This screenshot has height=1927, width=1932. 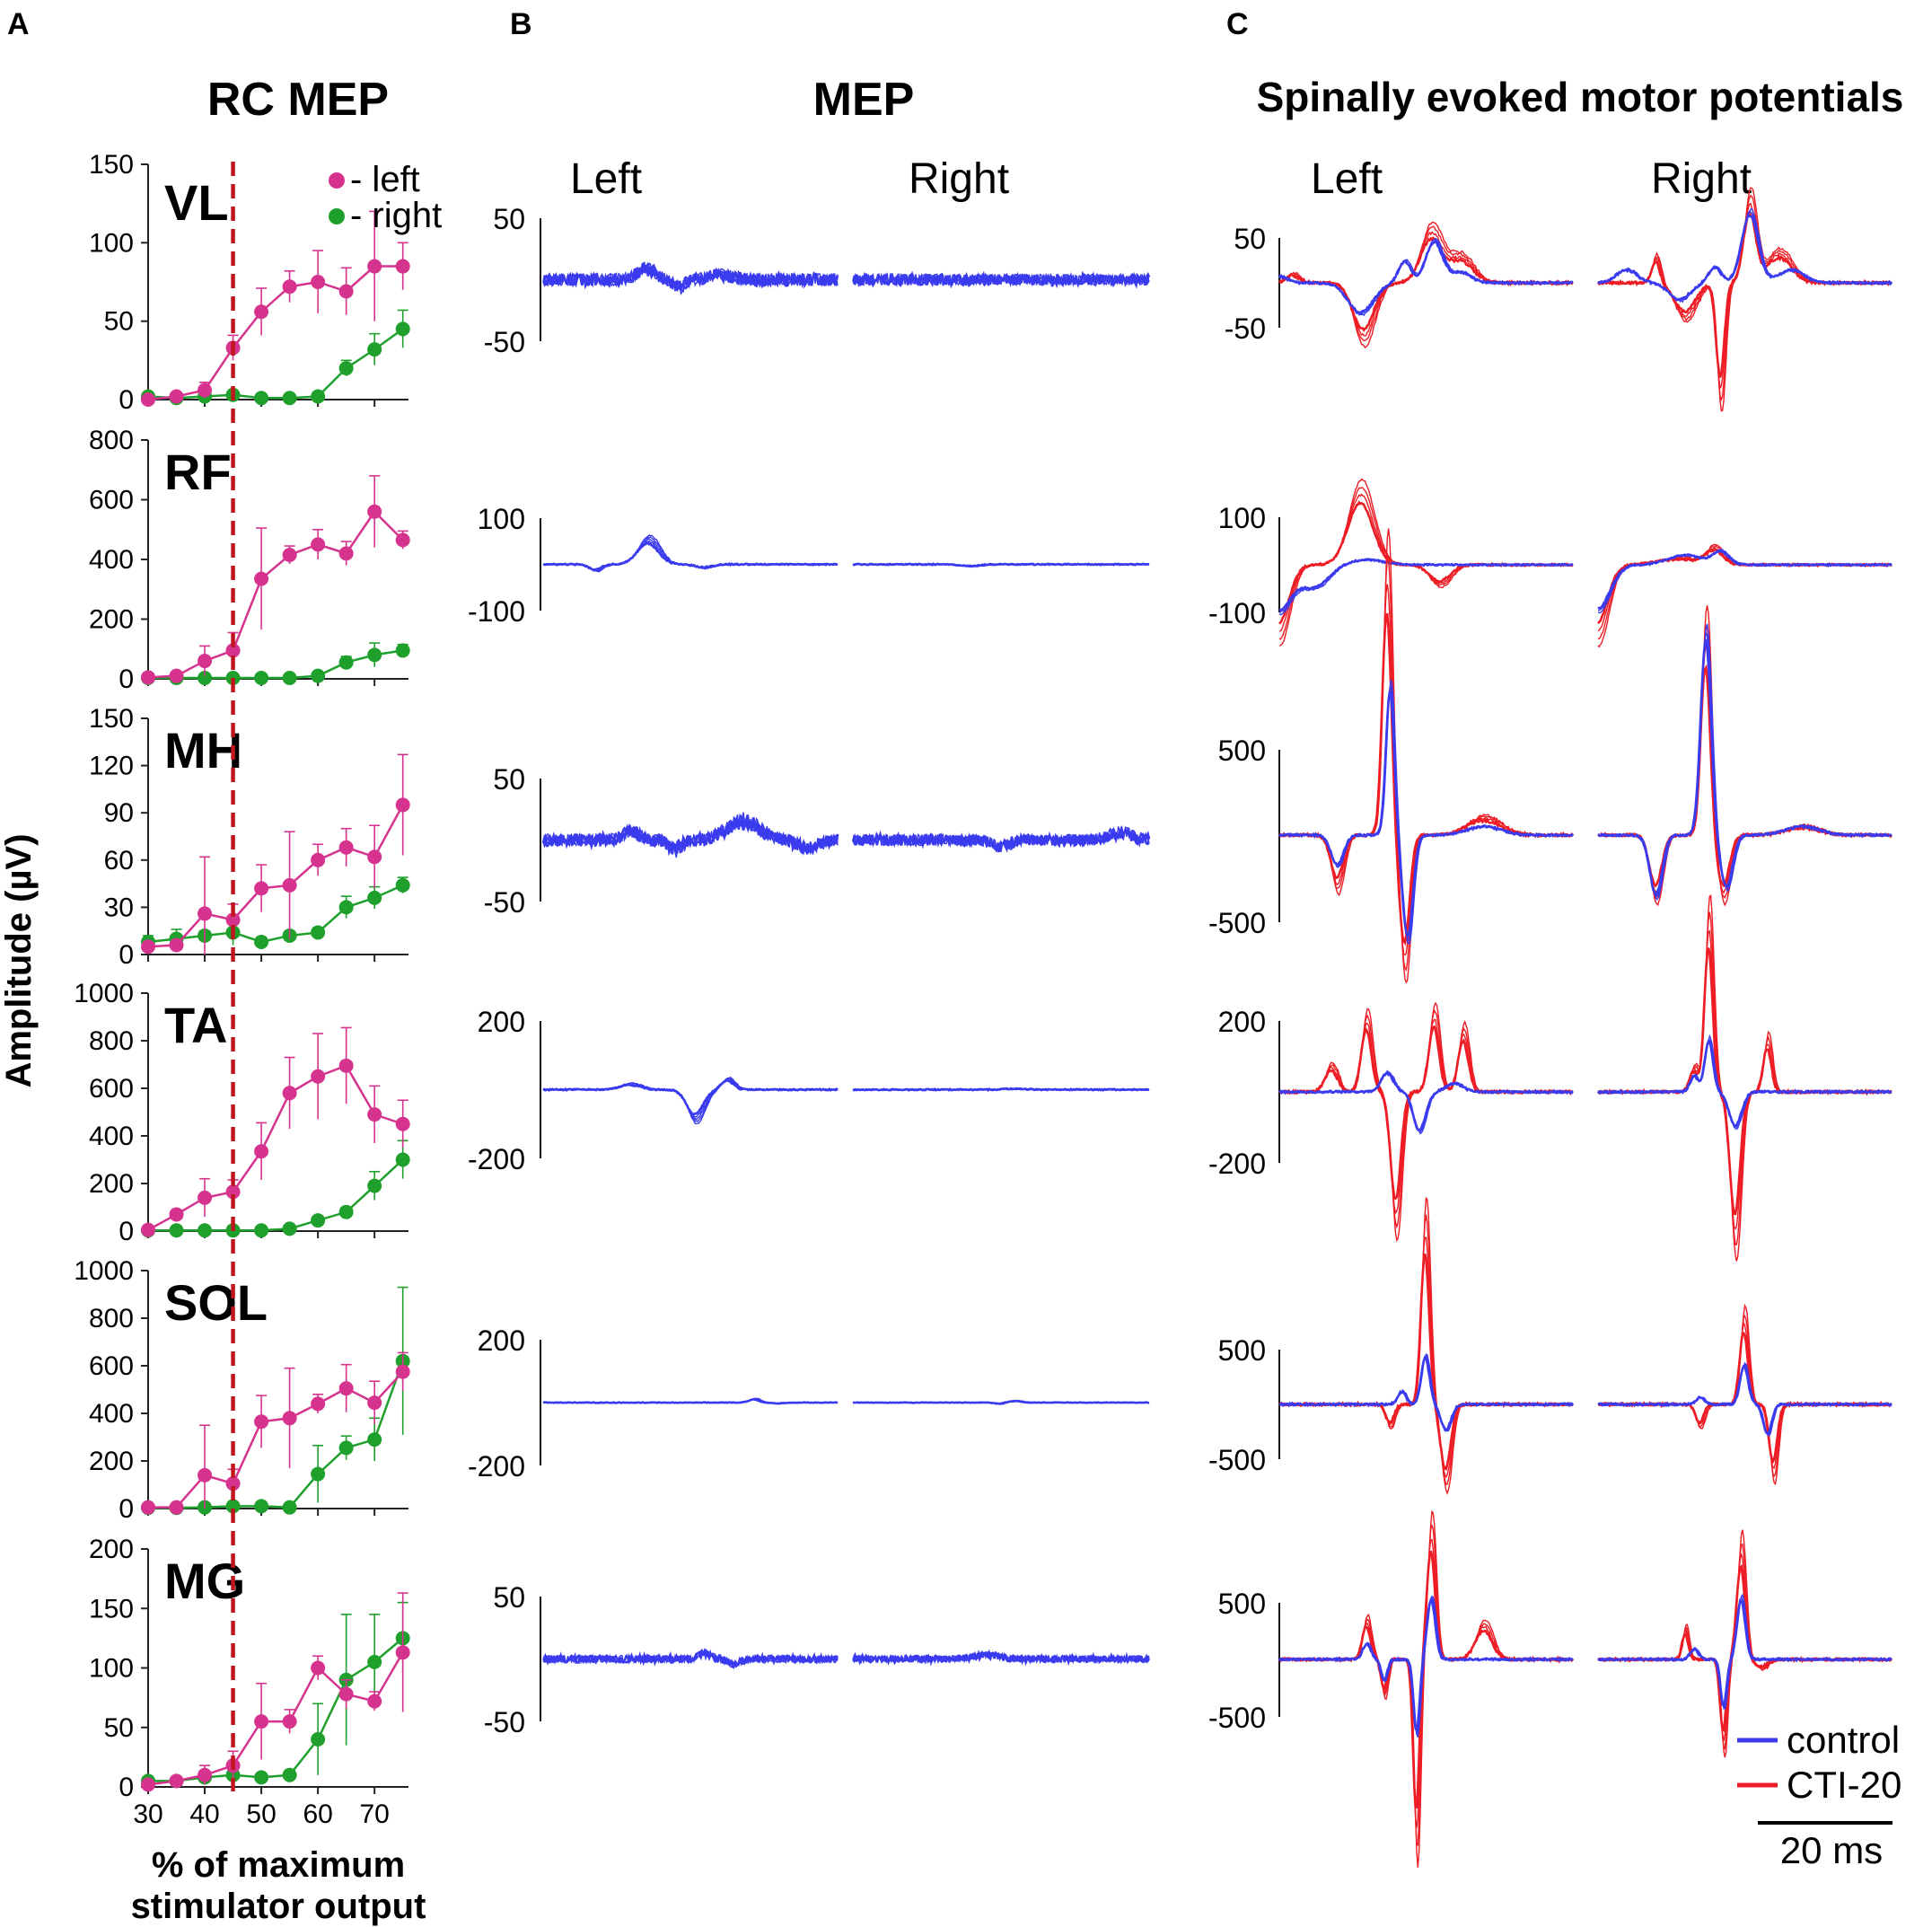 What do you see at coordinates (119, 907) in the screenshot?
I see `y-tick-label: 30` at bounding box center [119, 907].